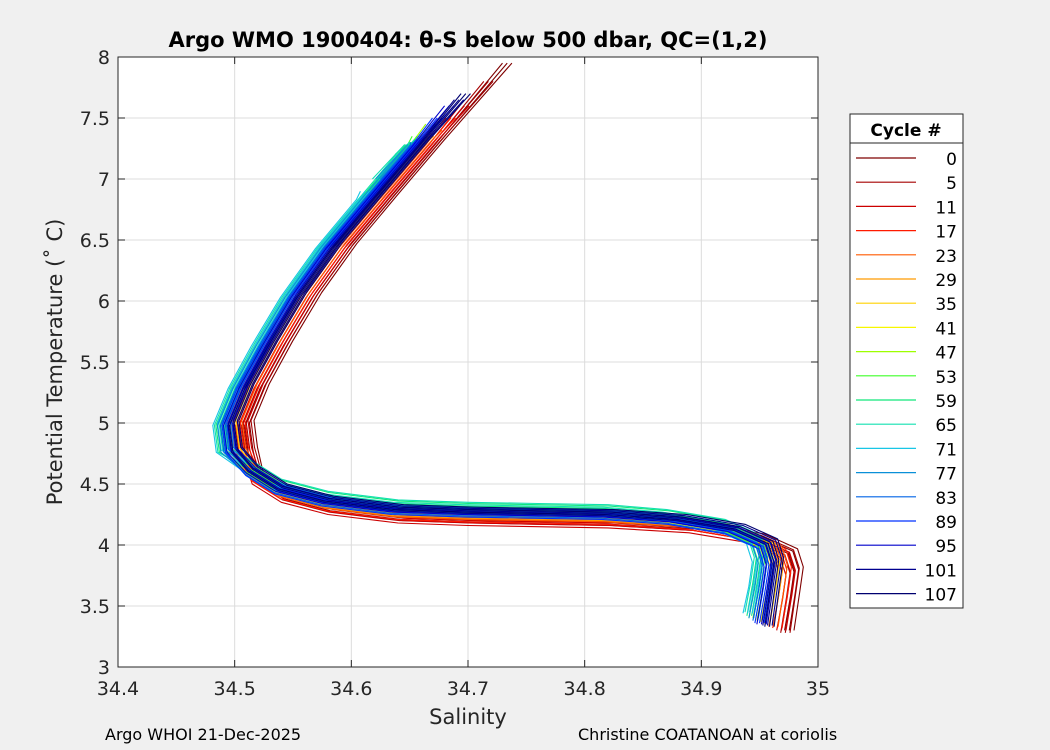 This screenshot has height=750, width=1050. I want to click on y-tick-label: 7, so click(104, 180).